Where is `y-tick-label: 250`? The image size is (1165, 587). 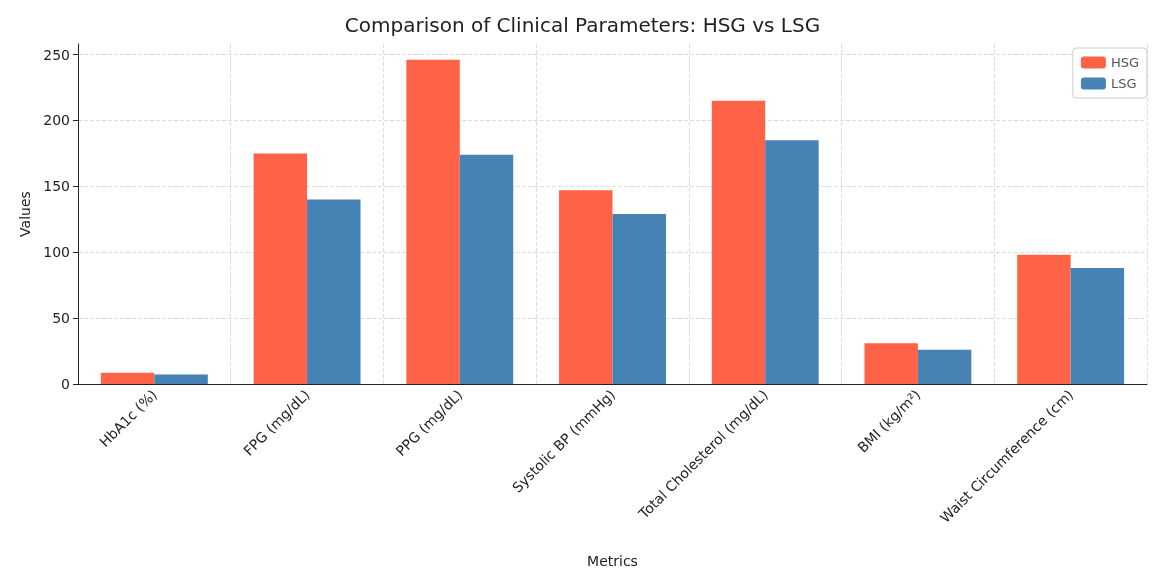
y-tick-label: 250 is located at coordinates (56, 54).